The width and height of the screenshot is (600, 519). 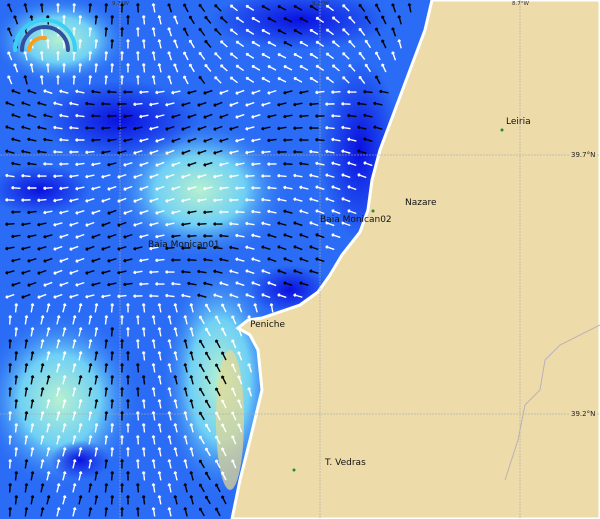 I want to click on place-label-buoy-01: Baia Monican01, so click(x=184, y=245).